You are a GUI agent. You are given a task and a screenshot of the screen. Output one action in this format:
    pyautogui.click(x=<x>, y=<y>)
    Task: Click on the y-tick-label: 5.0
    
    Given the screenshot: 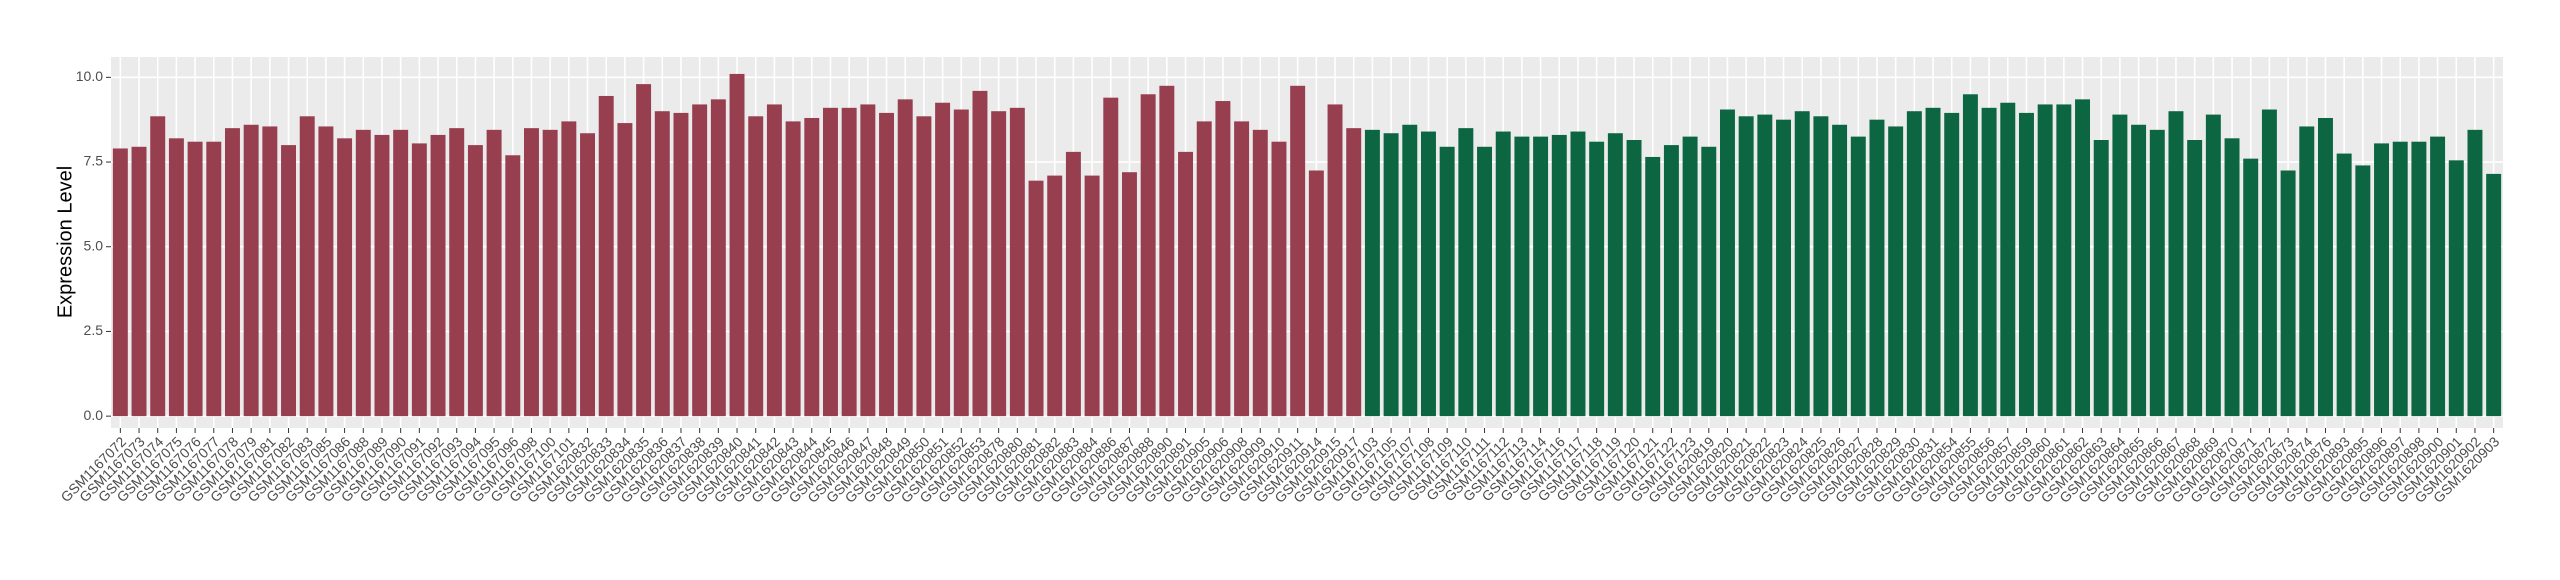 What is the action you would take?
    pyautogui.click(x=94, y=245)
    